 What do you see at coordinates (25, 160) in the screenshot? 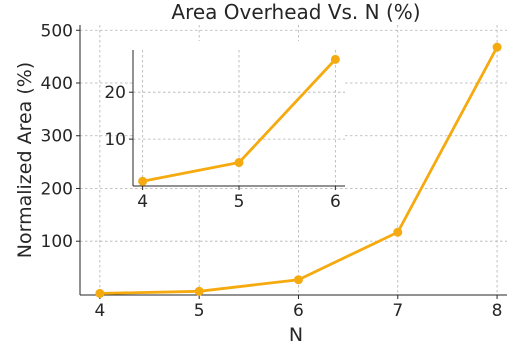
I see `y-axis-label: Normalized Area (%)` at bounding box center [25, 160].